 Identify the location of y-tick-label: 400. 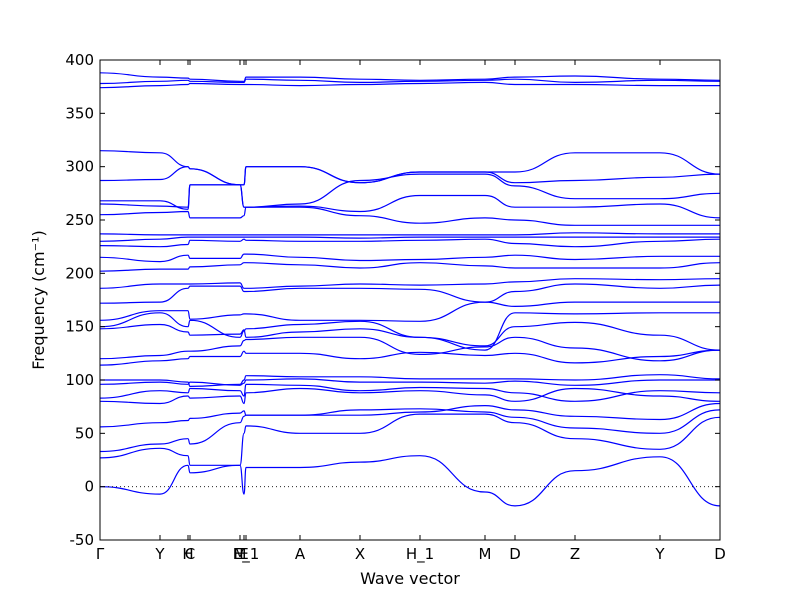
(79, 60).